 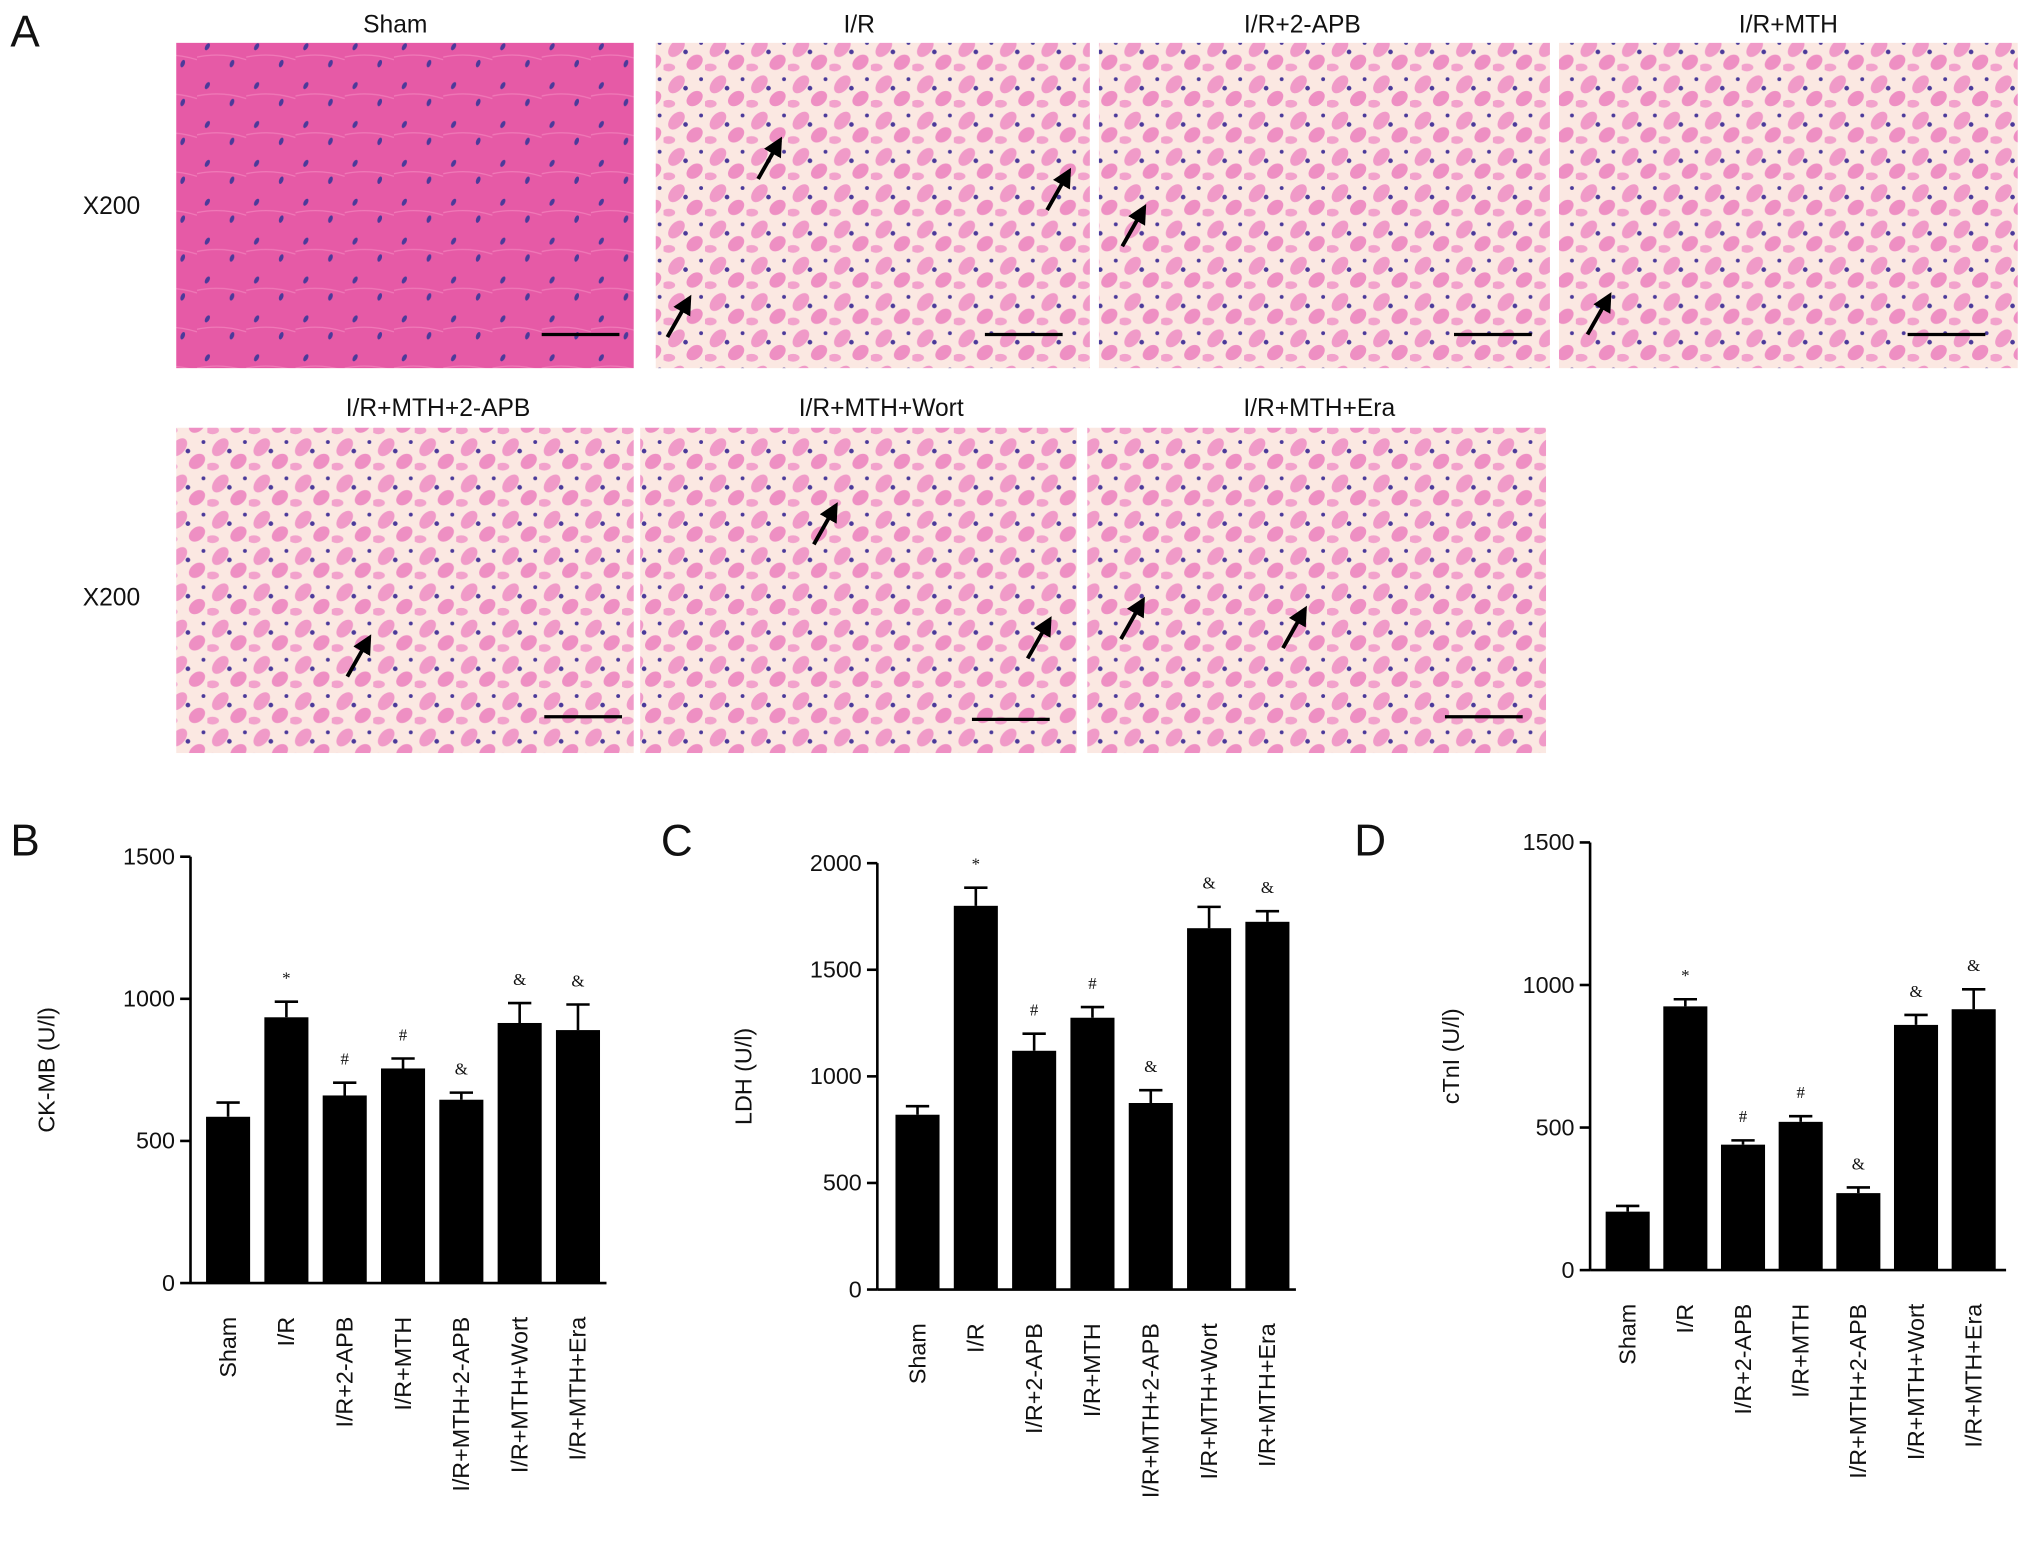 What do you see at coordinates (1319, 408) in the screenshot?
I see `micrograph-title: I/R+MTH+Era` at bounding box center [1319, 408].